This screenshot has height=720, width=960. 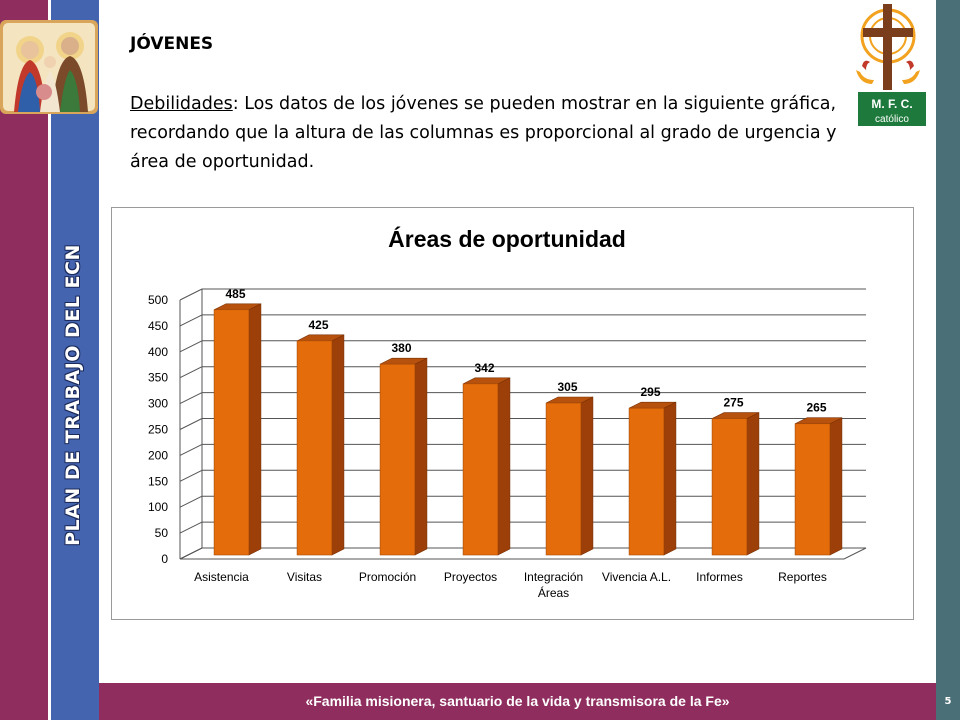 What do you see at coordinates (948, 701) in the screenshot?
I see `page-number: 5` at bounding box center [948, 701].